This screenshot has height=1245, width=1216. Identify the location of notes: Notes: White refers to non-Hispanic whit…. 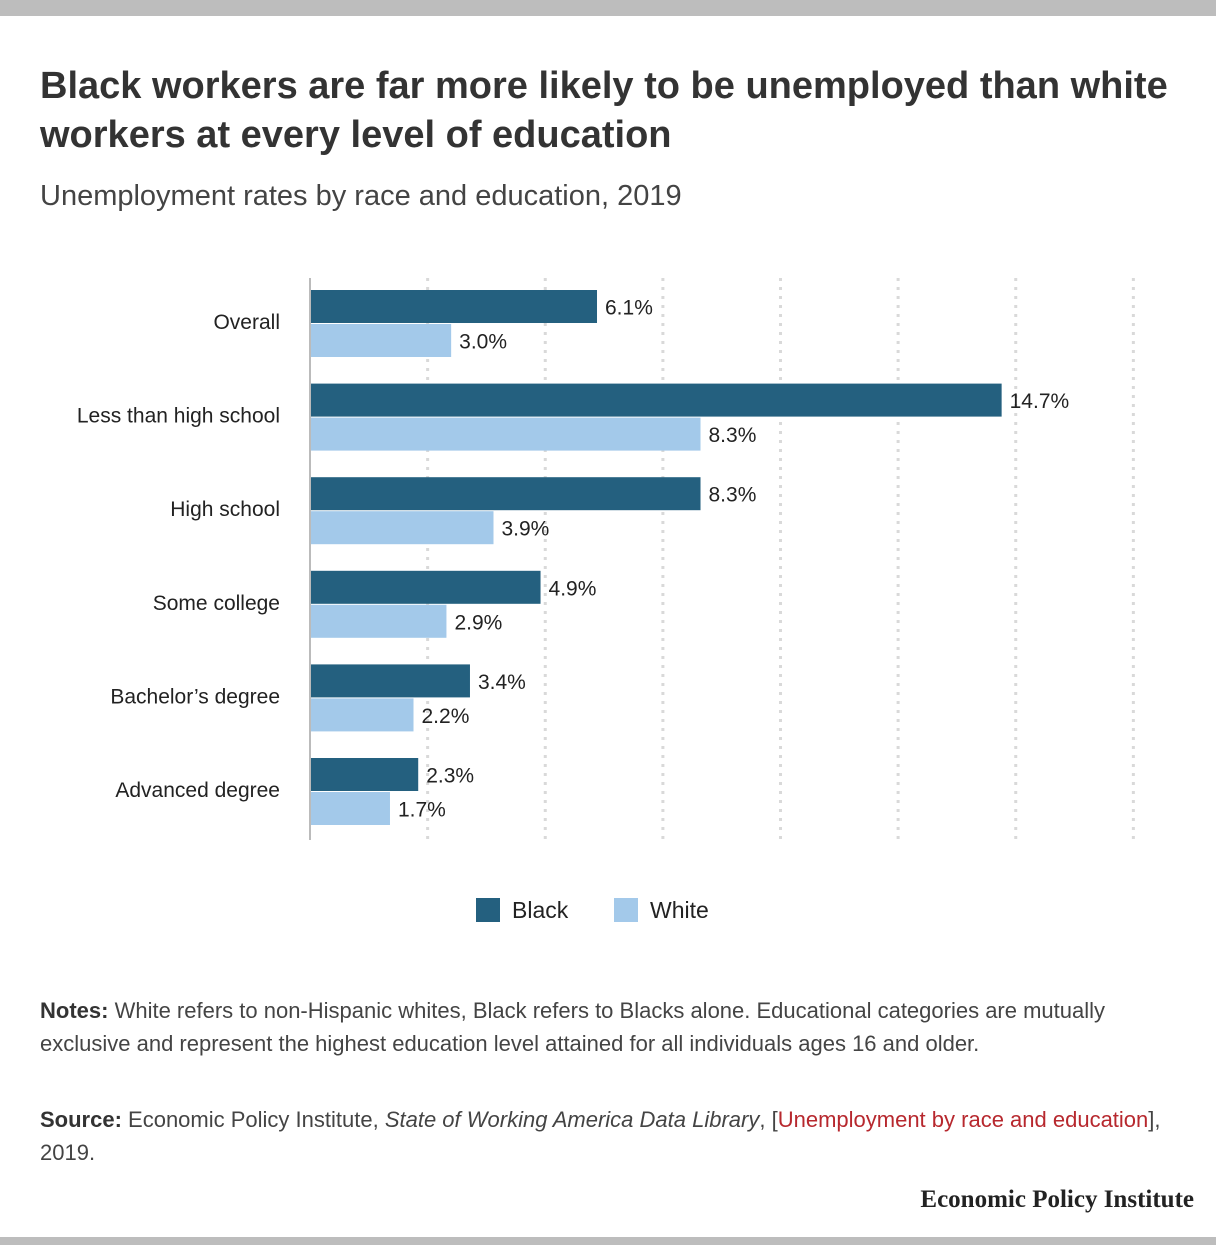
(610, 1027).